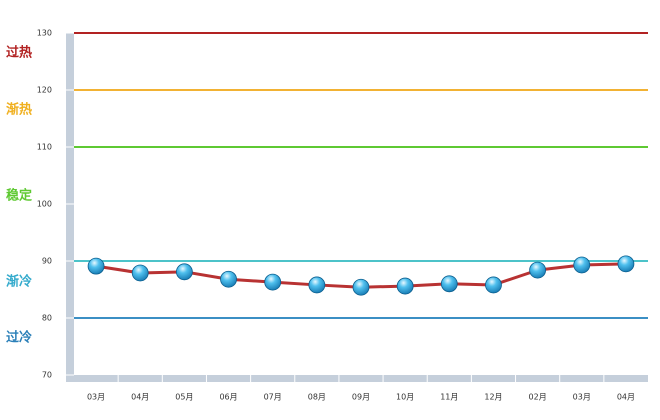  What do you see at coordinates (361, 397) in the screenshot?
I see `x-tick-label: 09月` at bounding box center [361, 397].